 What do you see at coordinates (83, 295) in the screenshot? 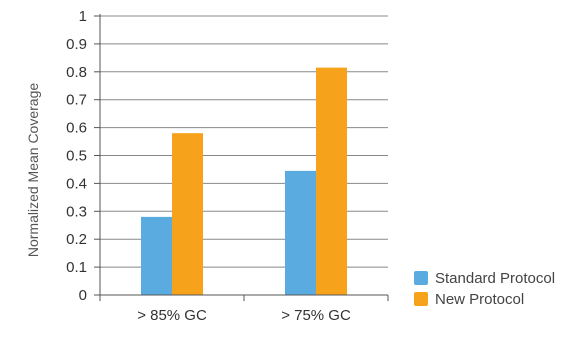
I see `y-tick-label: 0` at bounding box center [83, 295].